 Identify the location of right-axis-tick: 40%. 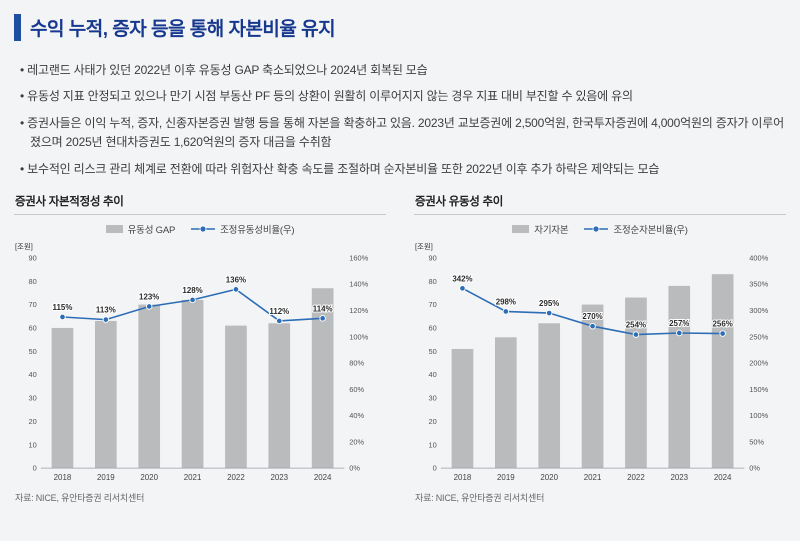
(356, 415).